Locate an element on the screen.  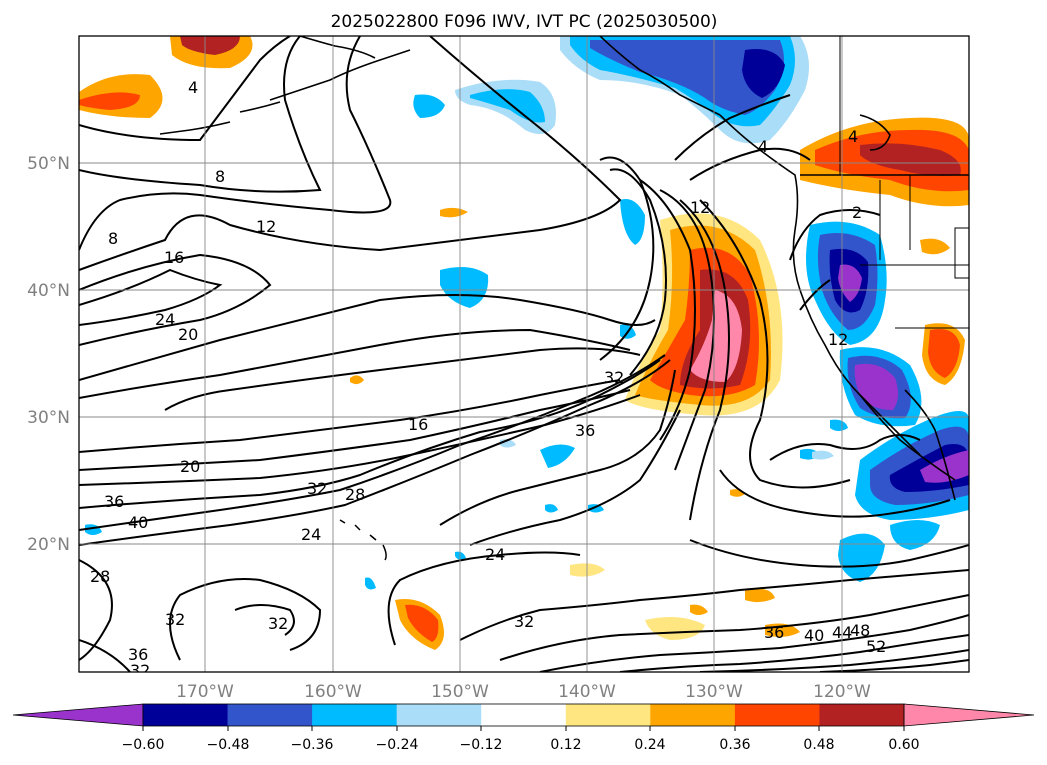
latitude-labels: 50°N 40°N 30°N 20°N is located at coordinates (48, 354).